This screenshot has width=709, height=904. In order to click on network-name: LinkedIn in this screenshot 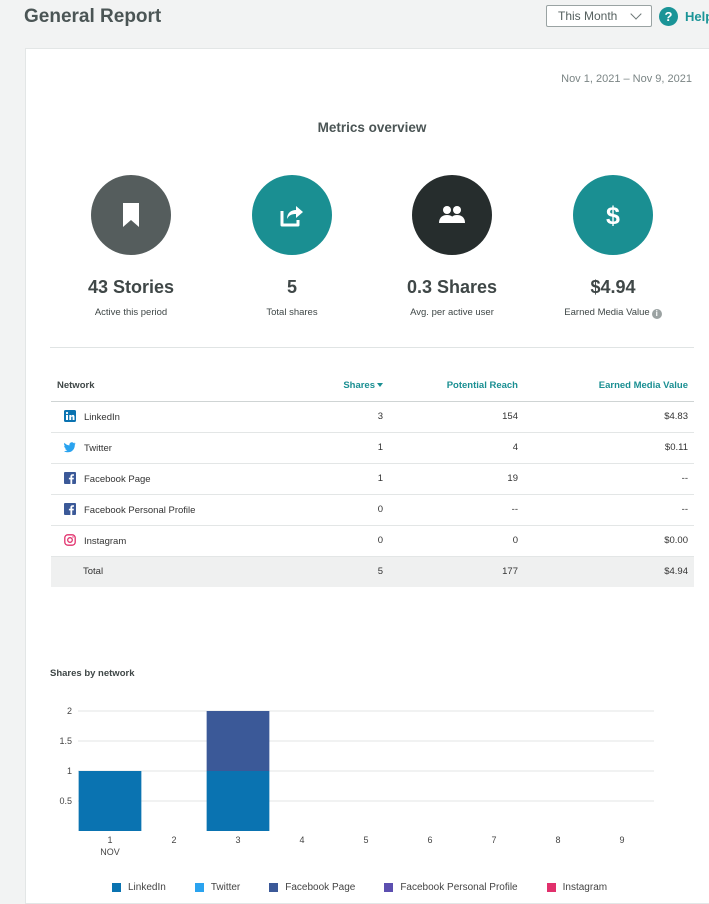, I will do `click(102, 417)`.